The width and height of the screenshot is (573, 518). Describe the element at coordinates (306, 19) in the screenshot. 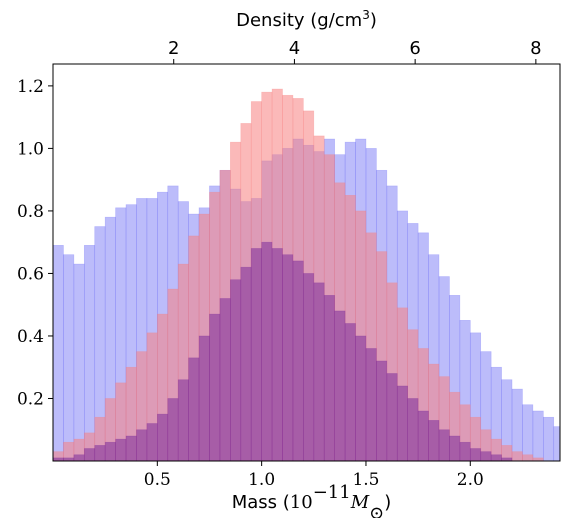

I see `top-axis-title: Density (g/cm3)` at that location.